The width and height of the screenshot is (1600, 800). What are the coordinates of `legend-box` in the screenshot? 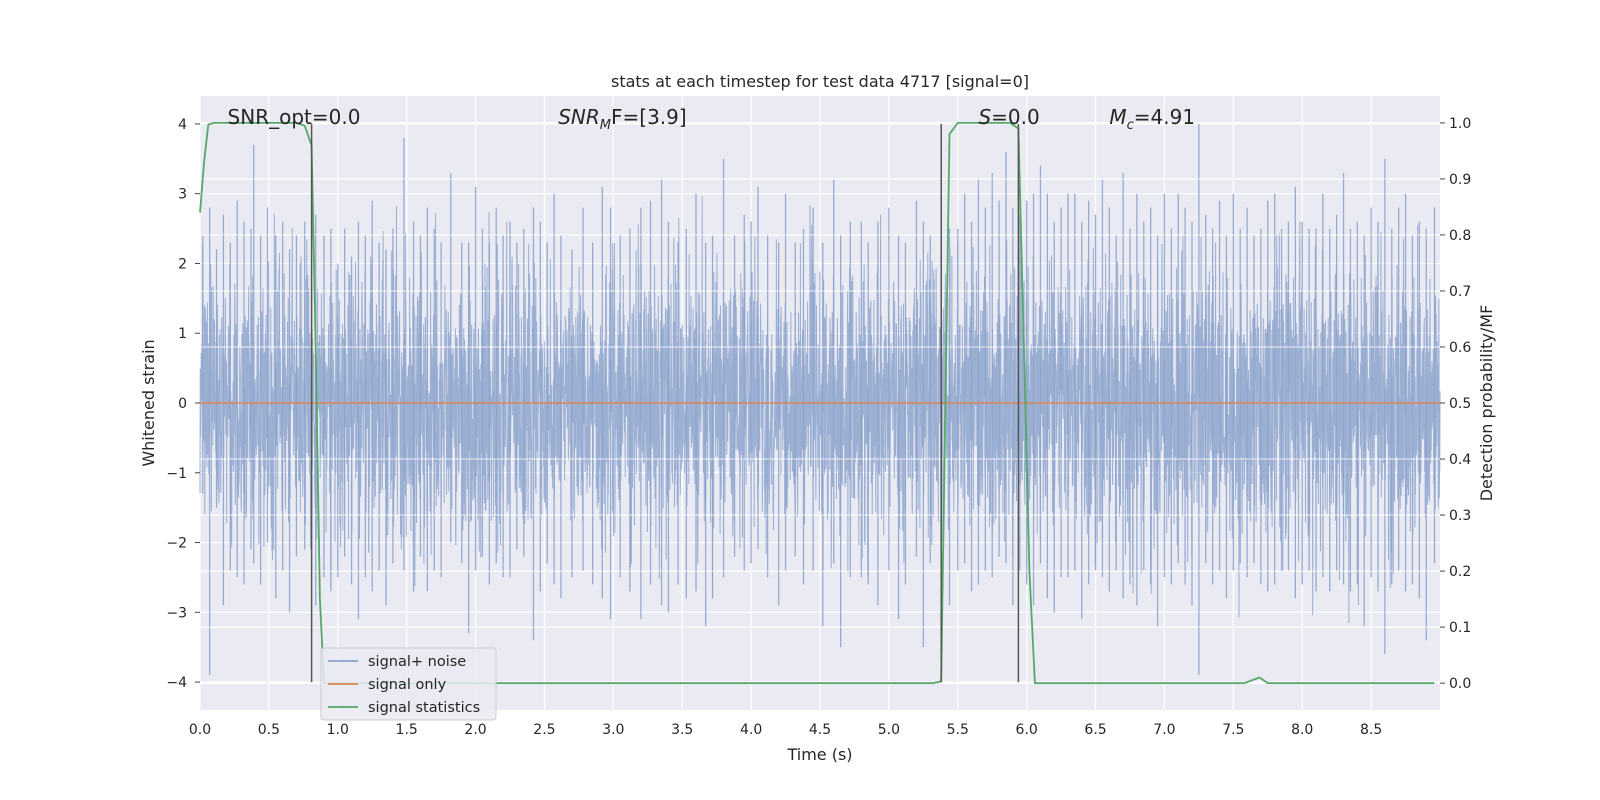 It's located at (408, 684).